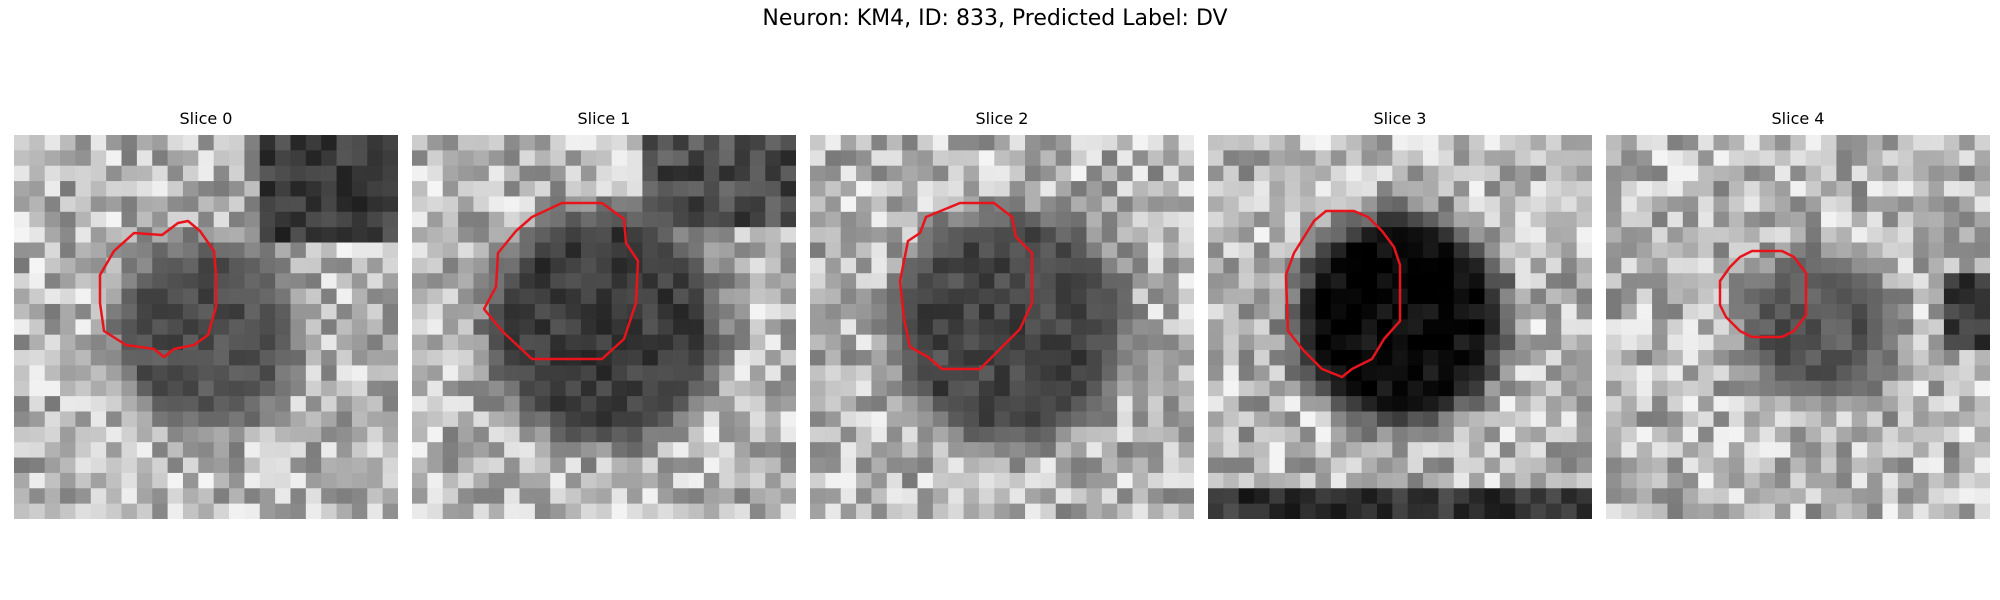  I want to click on slice-title: Slice 1, so click(604, 118).